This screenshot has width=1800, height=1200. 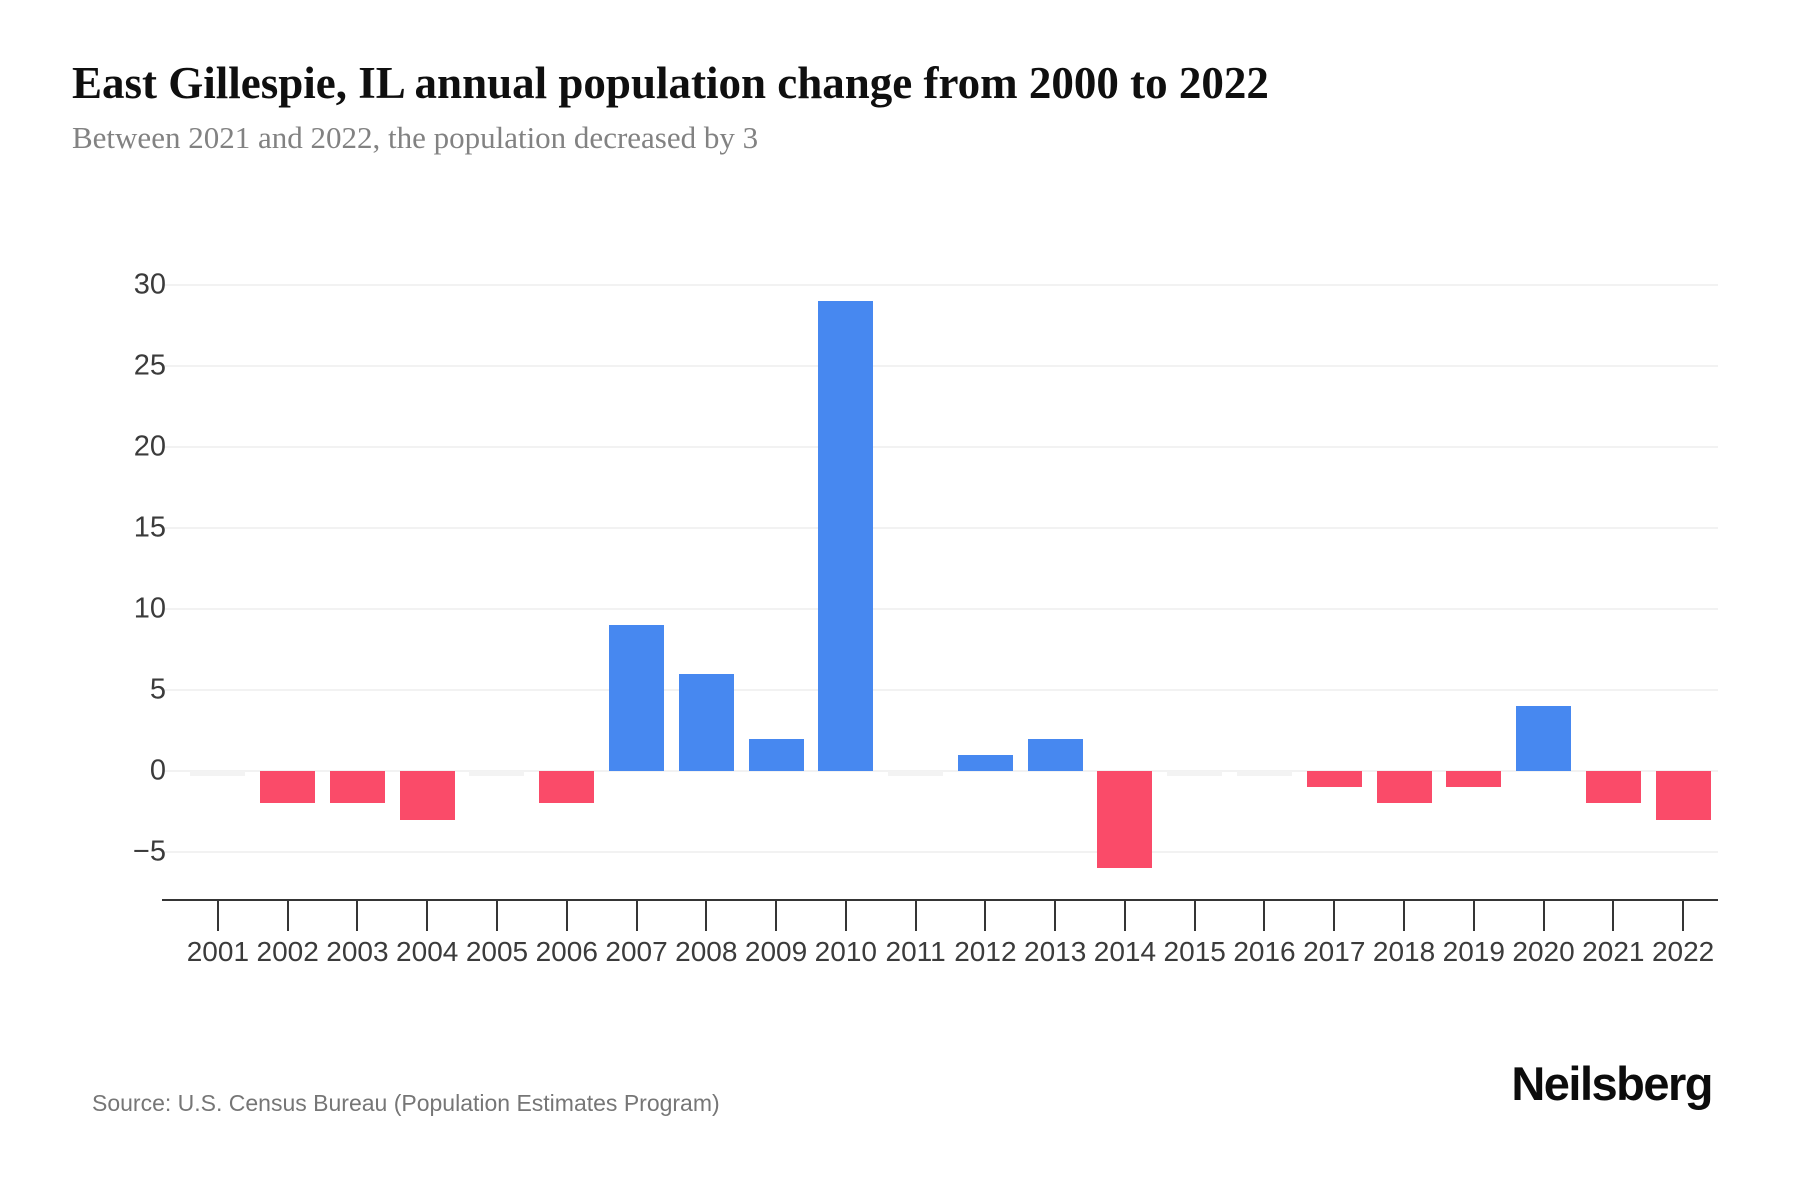 What do you see at coordinates (915, 951) in the screenshot?
I see `x-axis-label: 2011` at bounding box center [915, 951].